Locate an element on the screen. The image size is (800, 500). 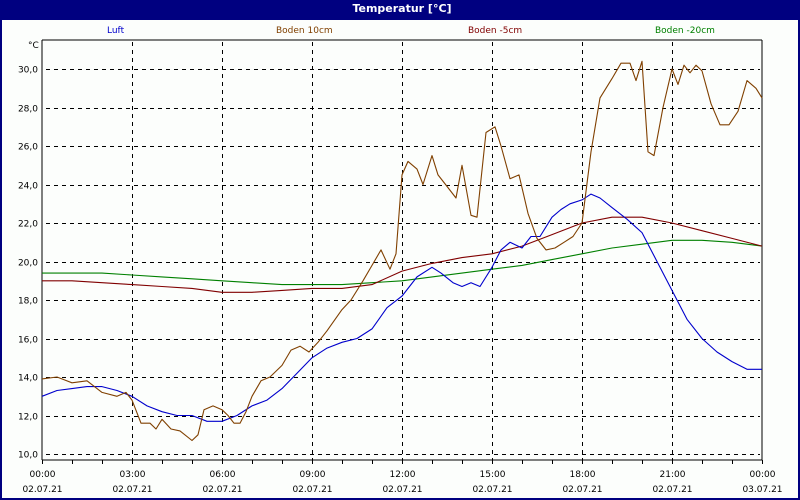
y-tick-label: 14,0 is located at coordinates (28, 379).